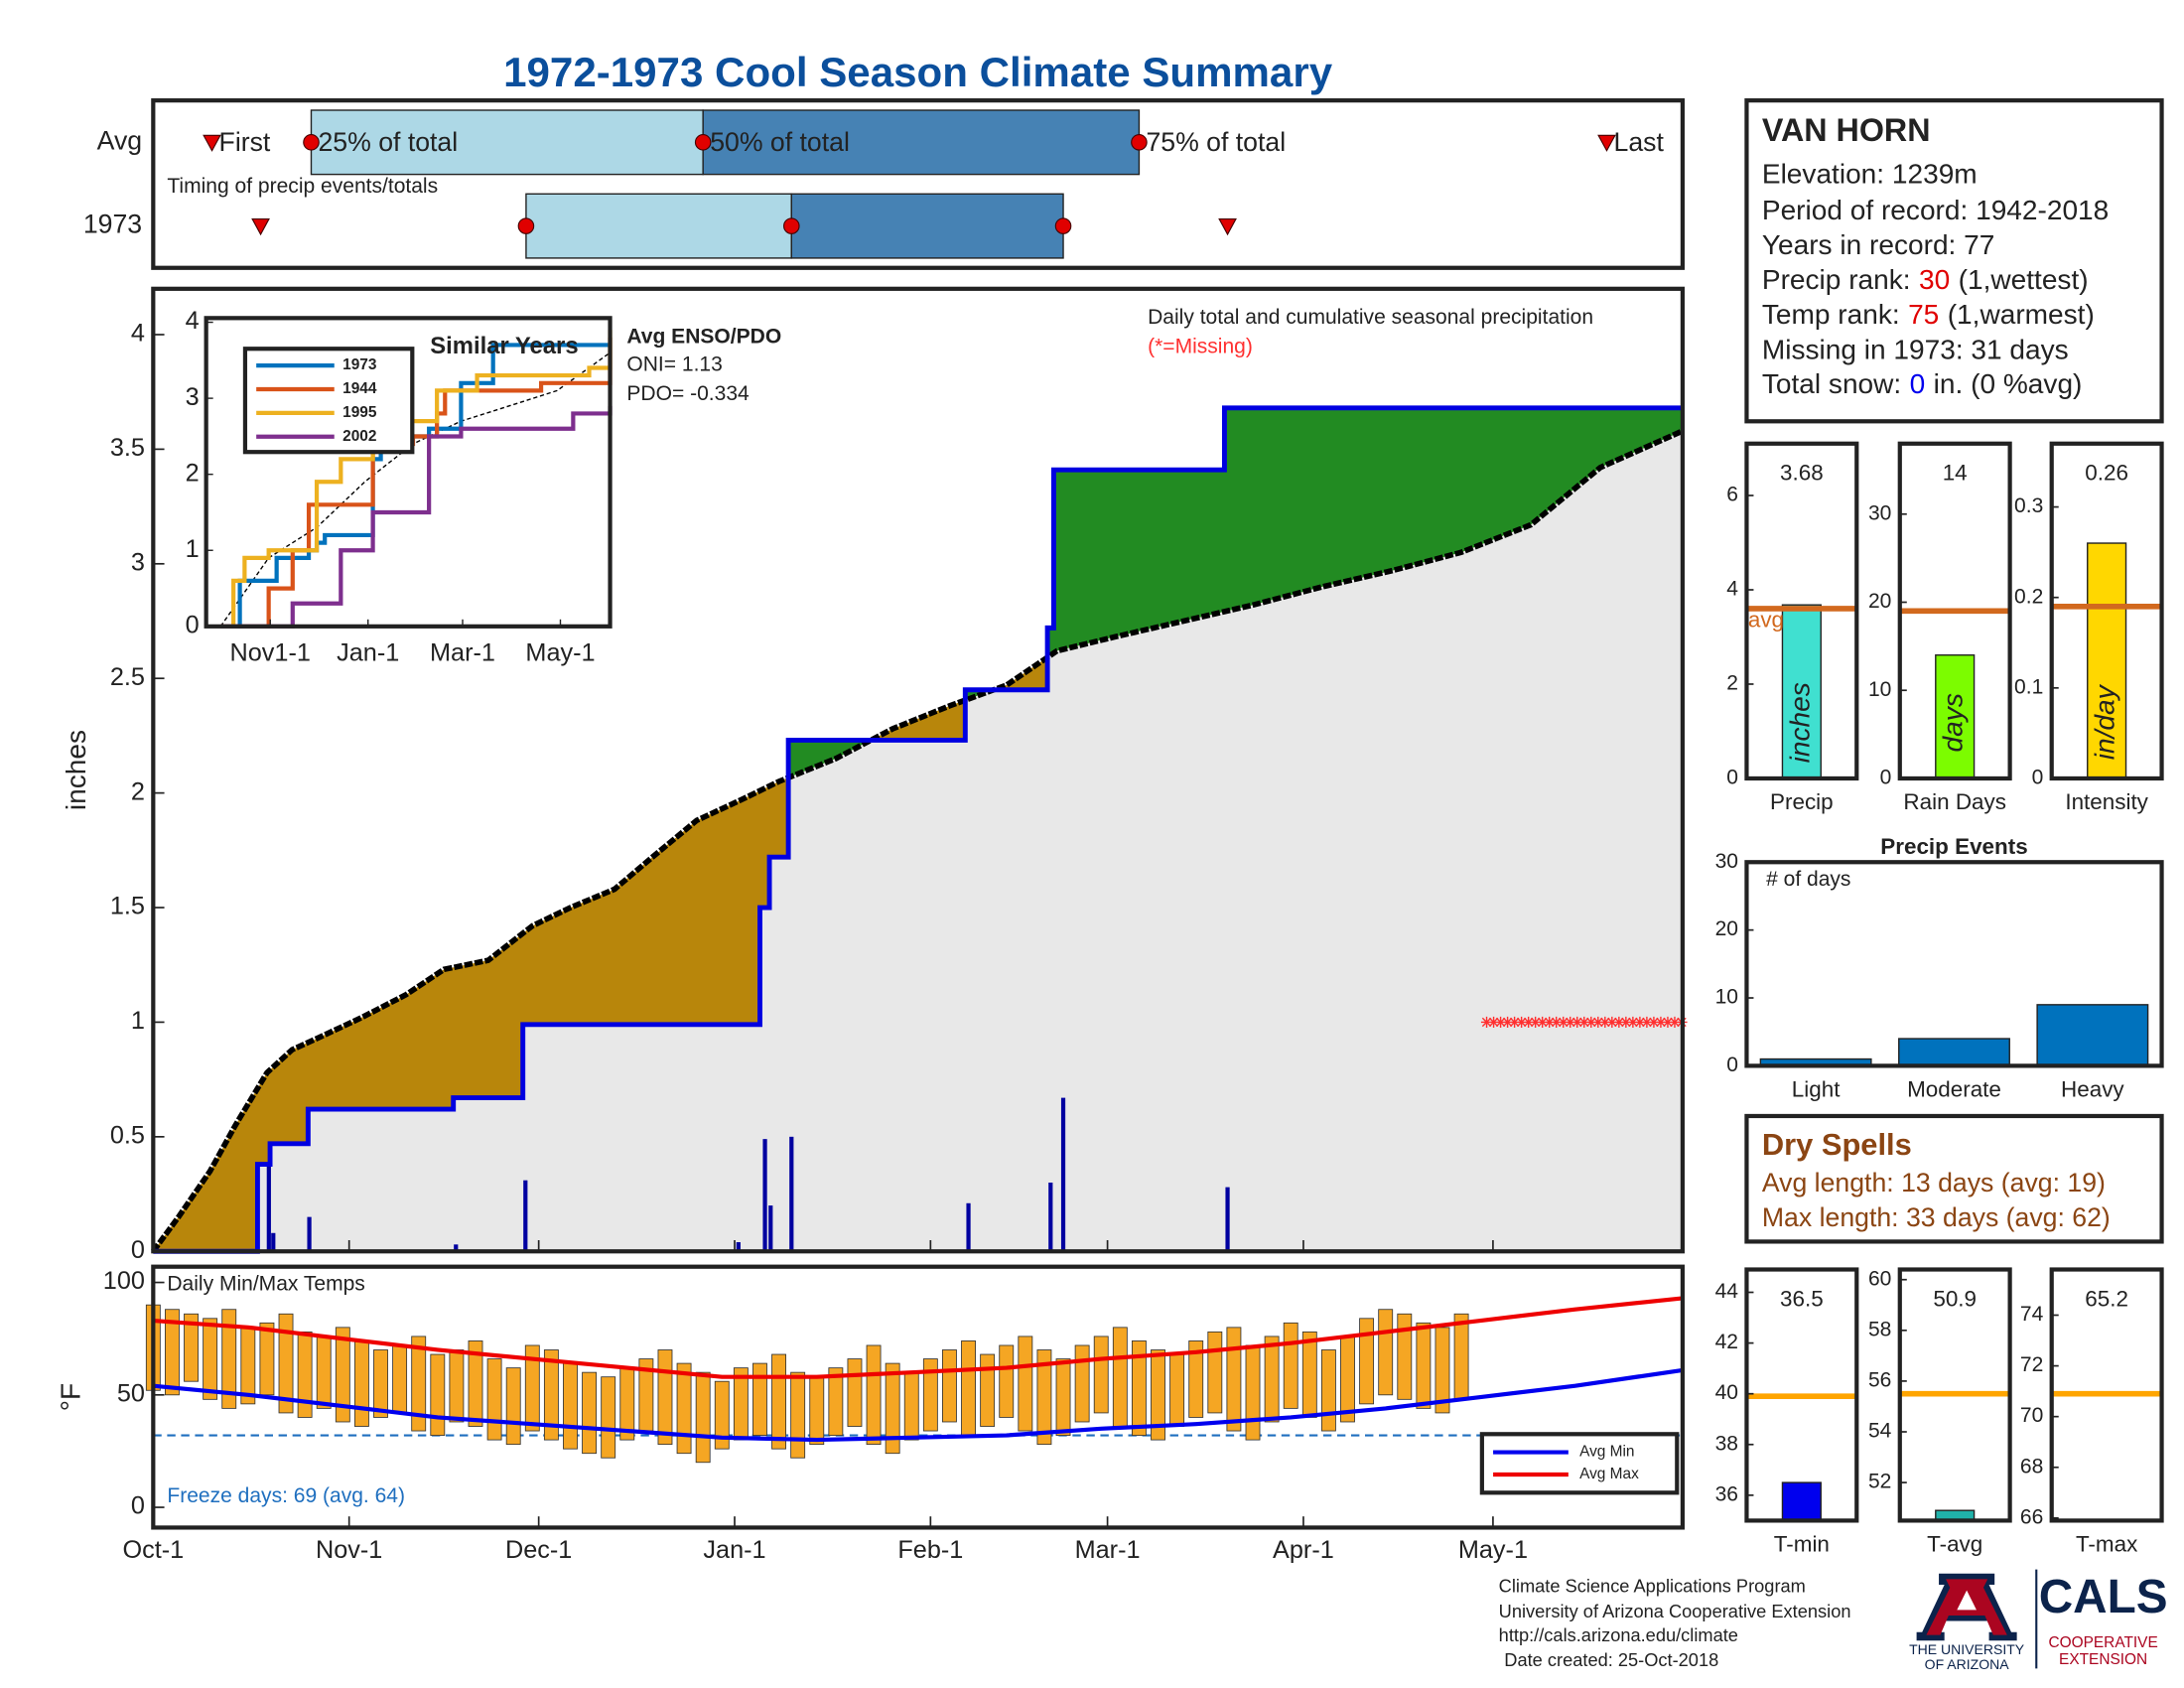 The height and width of the screenshot is (1688, 2184). Describe the element at coordinates (127, 1136) in the screenshot. I see `y-tick-label: 0.5` at that location.